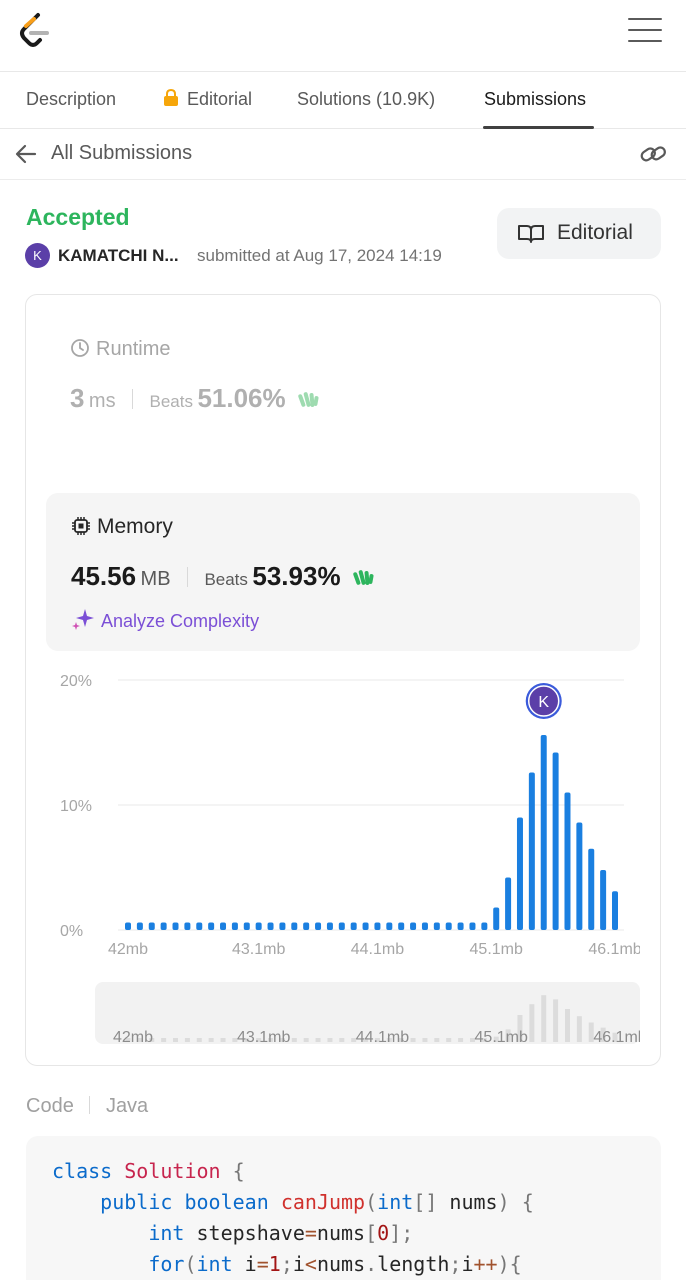  What do you see at coordinates (133, 349) in the screenshot?
I see `runtime-title: Runtime` at bounding box center [133, 349].